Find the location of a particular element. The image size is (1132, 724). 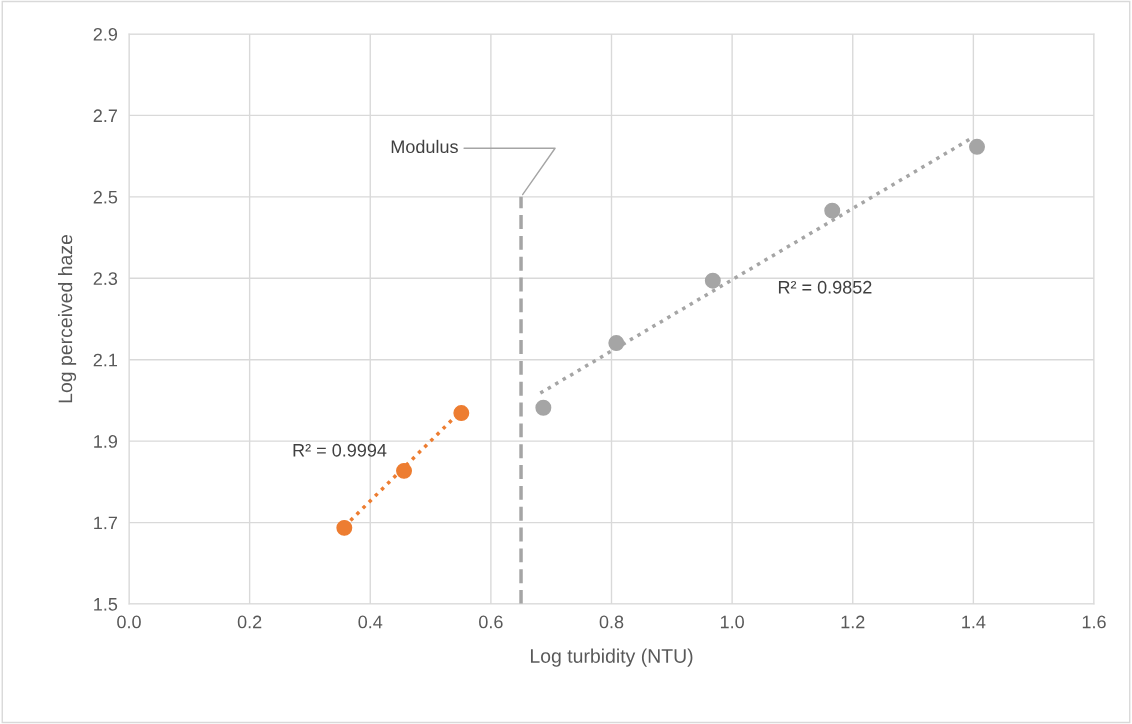

x-tick-label: 0.2 is located at coordinates (249, 622).